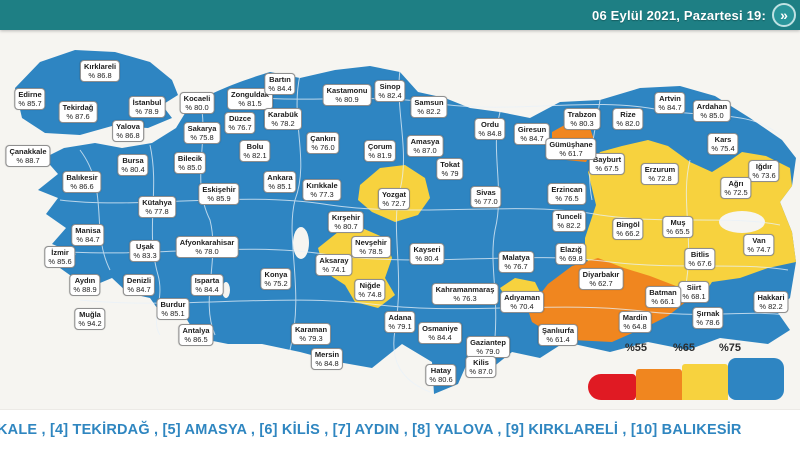 The image size is (800, 450). I want to click on date-text: 06 Eylül 2021, Pazartesi 19:, so click(679, 15).